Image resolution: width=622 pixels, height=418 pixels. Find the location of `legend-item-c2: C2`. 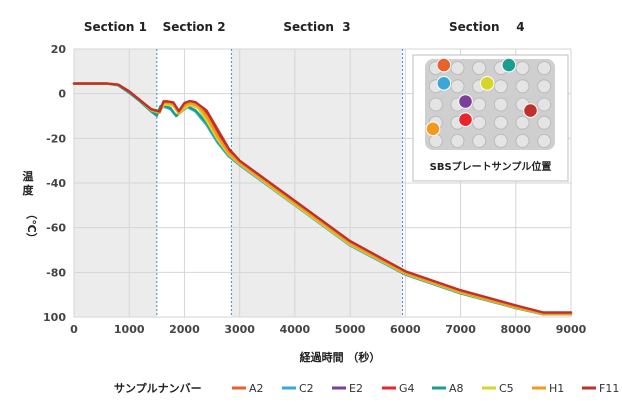

legend-item-c2: C2 is located at coordinates (298, 388).